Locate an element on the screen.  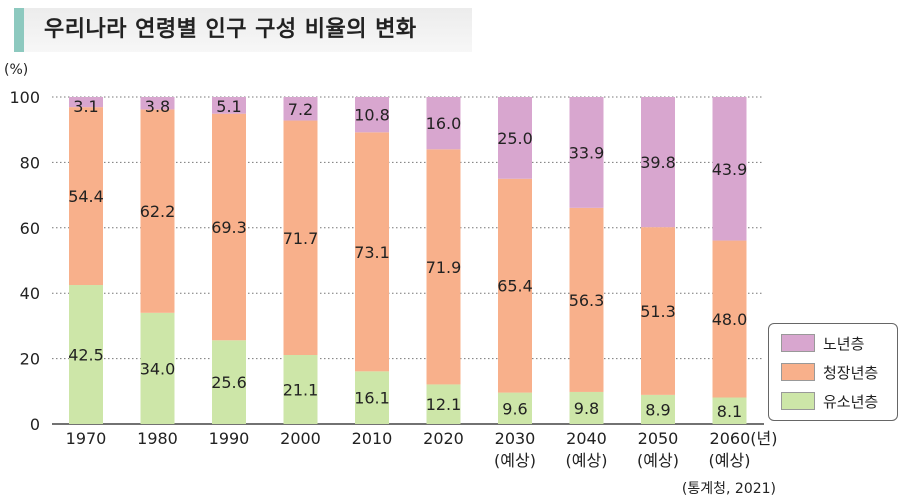
data-label: 54.4 is located at coordinates (86, 196).